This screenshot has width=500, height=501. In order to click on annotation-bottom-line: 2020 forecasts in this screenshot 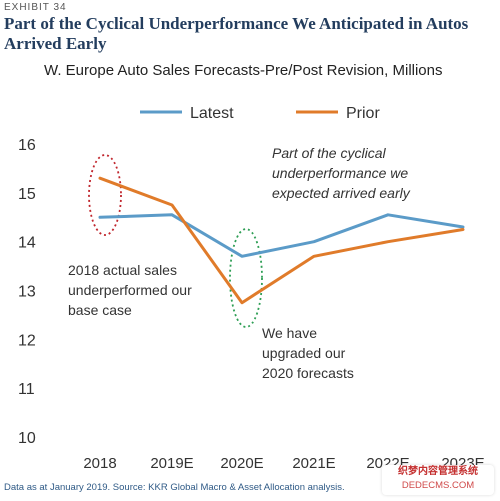, I will do `click(308, 373)`.